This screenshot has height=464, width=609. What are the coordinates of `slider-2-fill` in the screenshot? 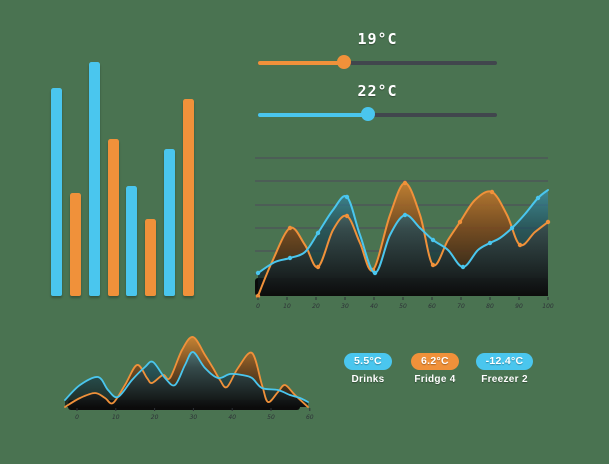 It's located at (313, 115).